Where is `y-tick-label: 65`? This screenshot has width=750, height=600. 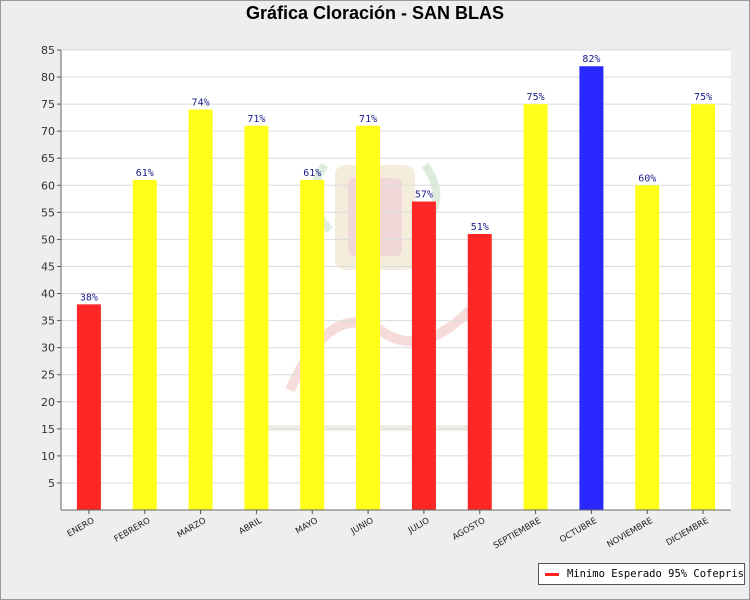
y-tick-label: 65 is located at coordinates (48, 158).